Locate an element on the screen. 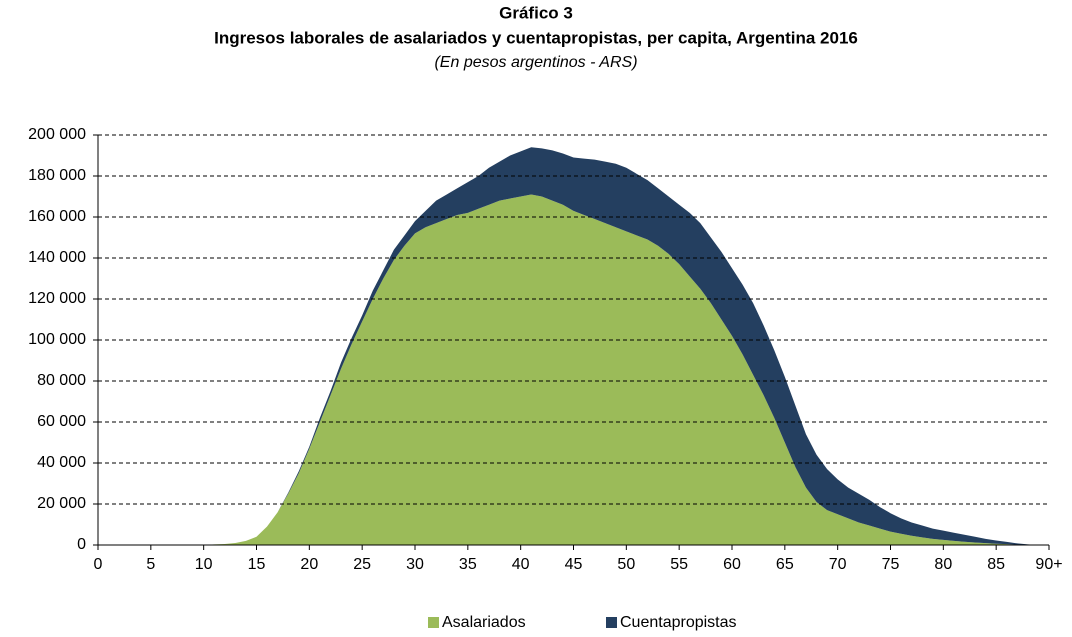 This screenshot has height=637, width=1072. y-tick-label: 120 000 is located at coordinates (57, 298).